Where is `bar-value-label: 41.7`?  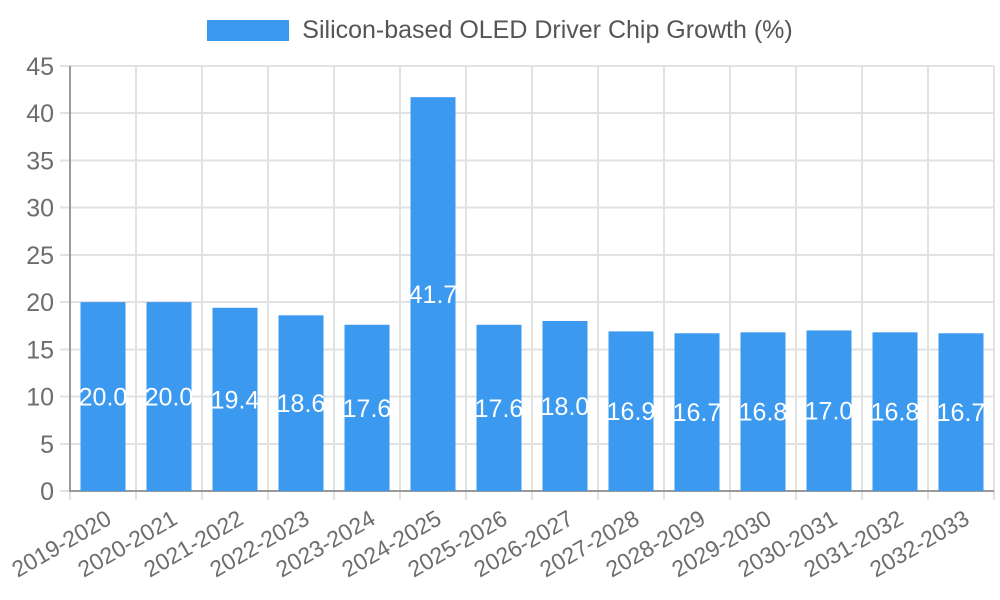 bar-value-label: 41.7 is located at coordinates (433, 295).